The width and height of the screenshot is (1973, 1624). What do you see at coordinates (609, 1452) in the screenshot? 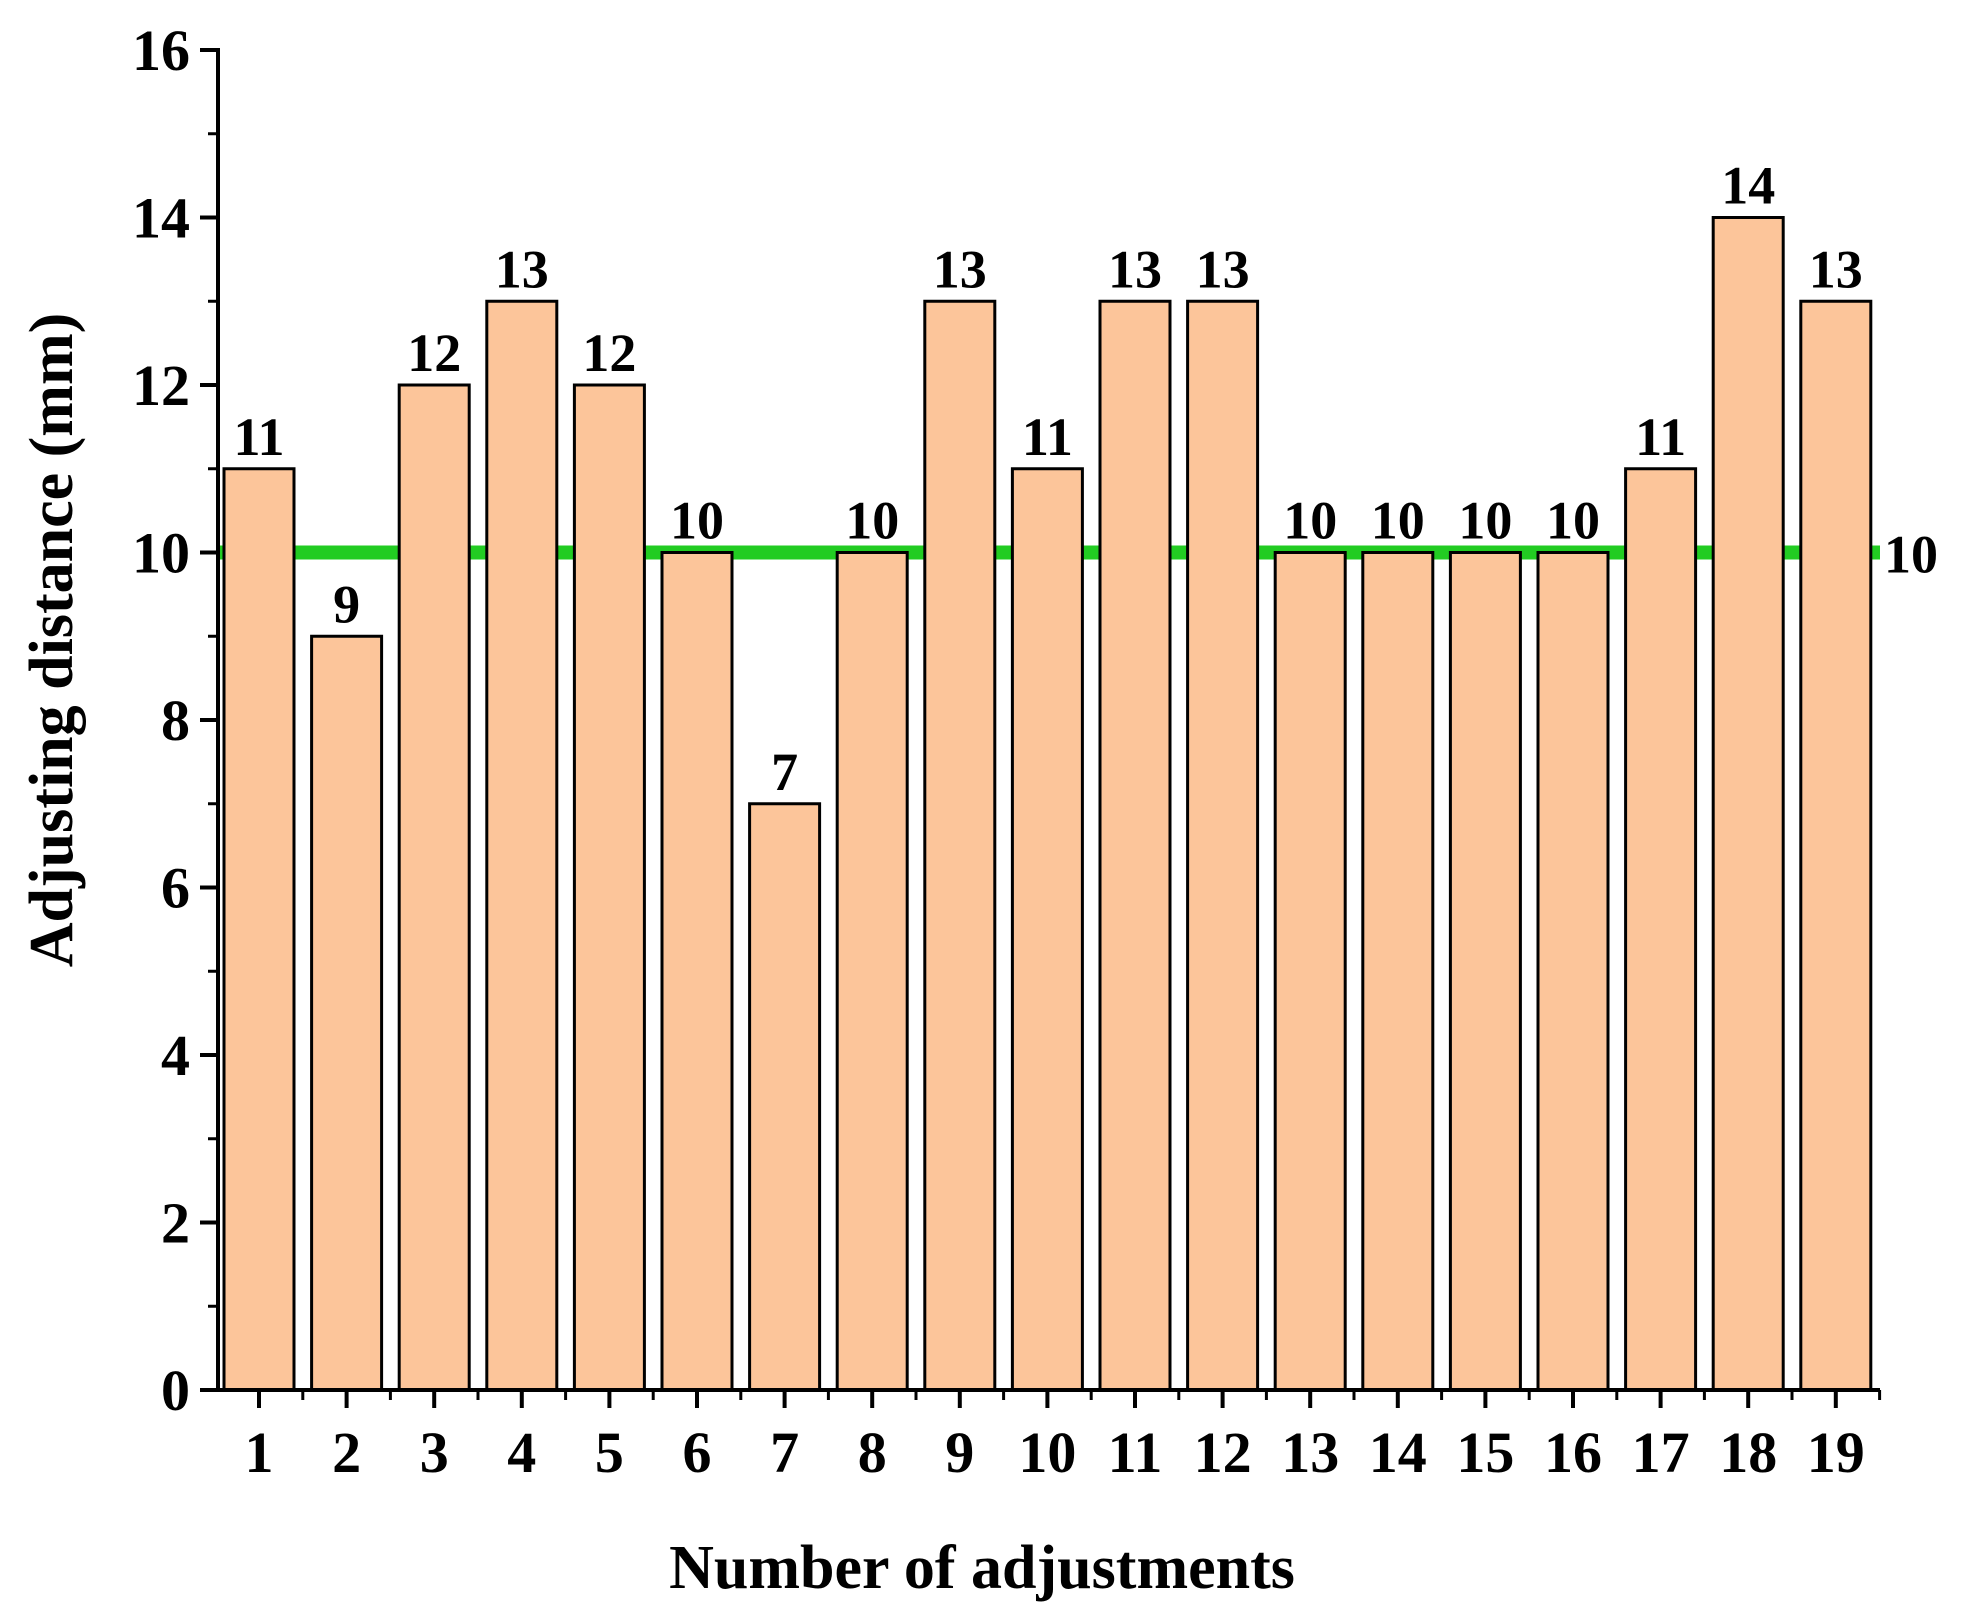
I see `x-tick-label-5: 5` at bounding box center [609, 1452].